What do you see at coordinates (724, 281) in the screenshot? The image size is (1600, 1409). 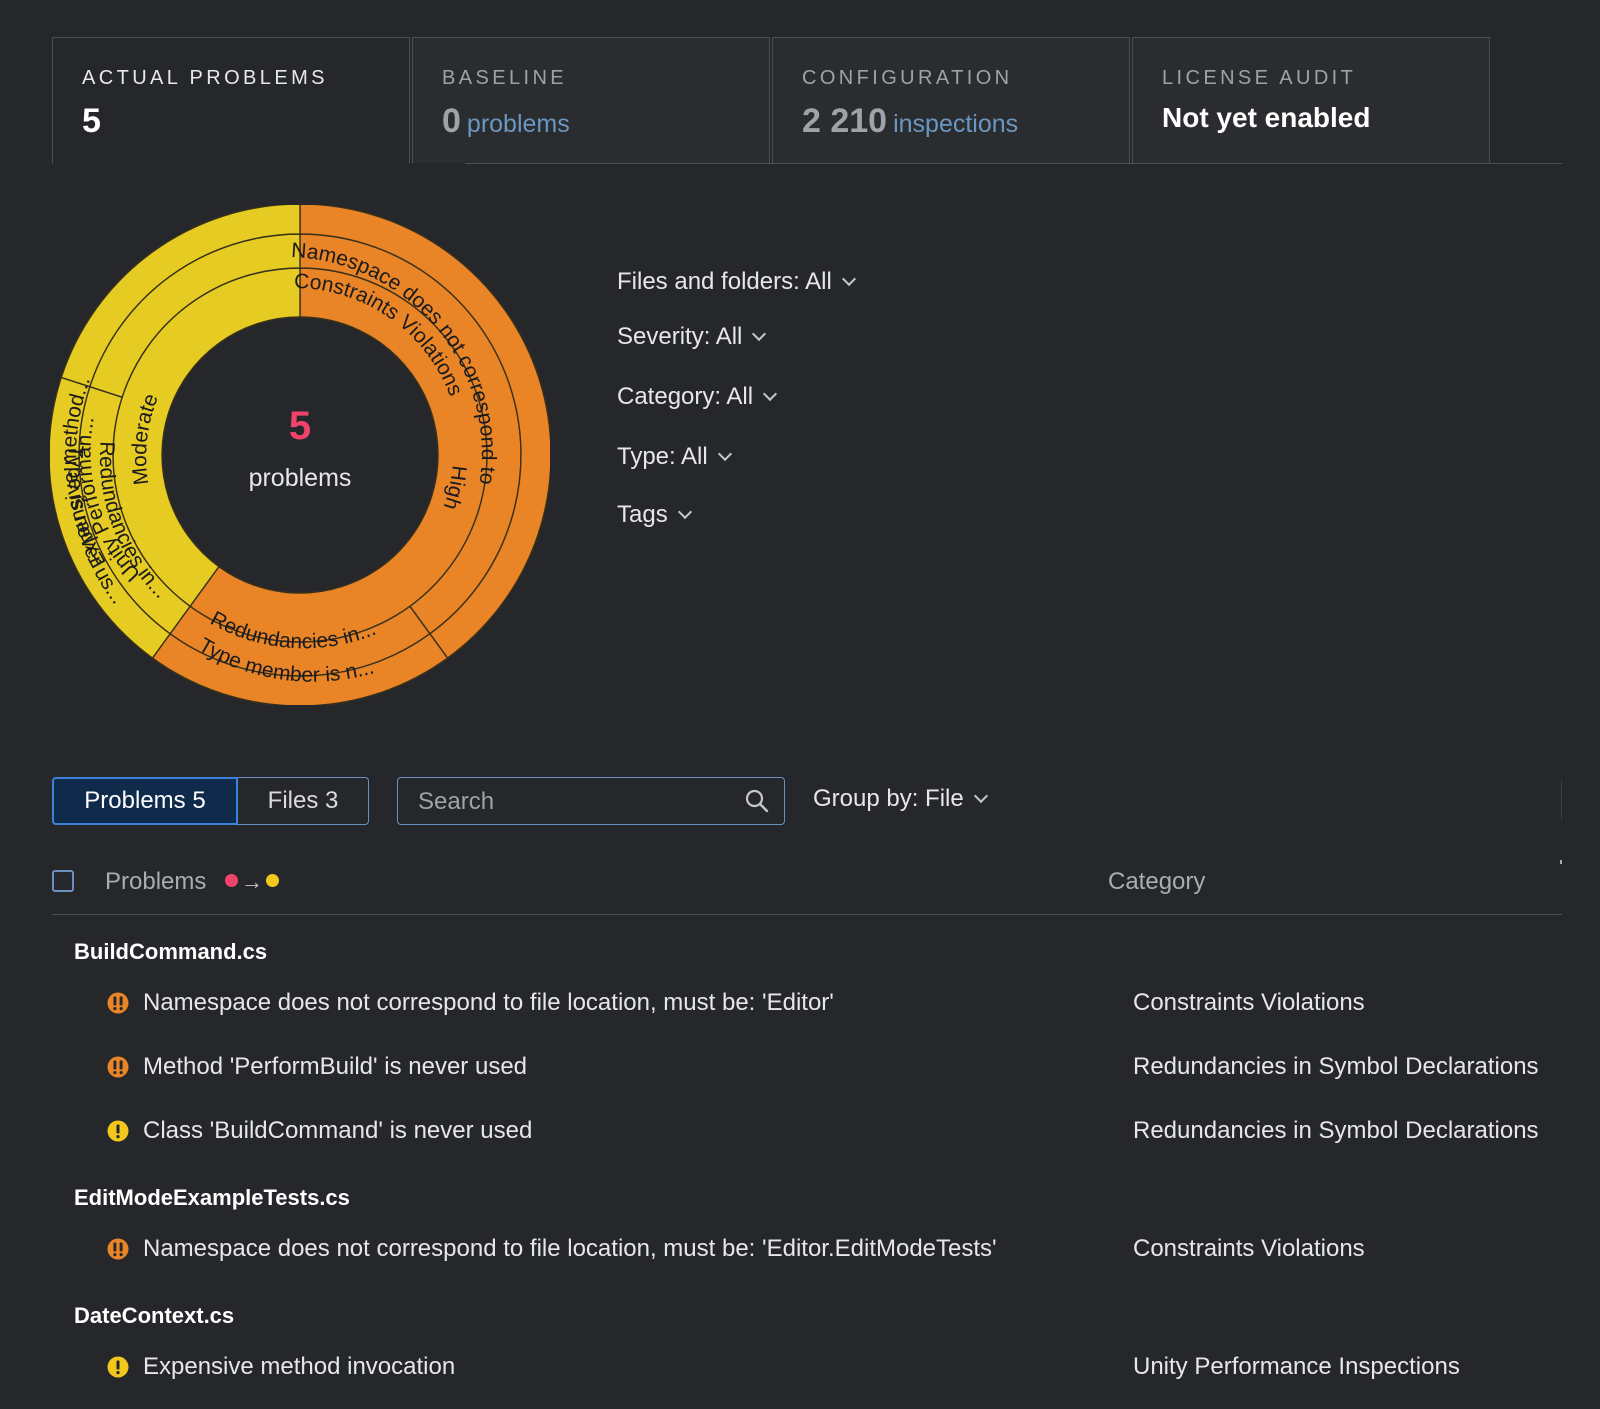 I see `filter-label: Files and folders: All` at bounding box center [724, 281].